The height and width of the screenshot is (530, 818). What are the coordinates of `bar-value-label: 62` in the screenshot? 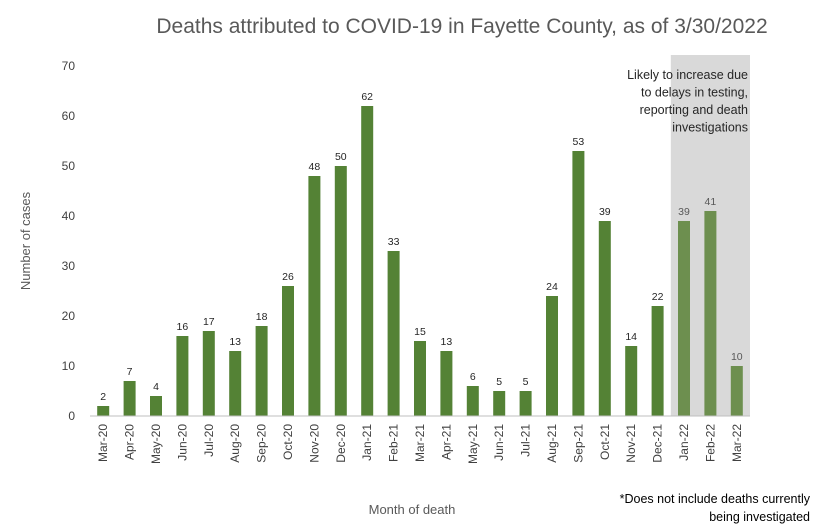 It's located at (367, 97).